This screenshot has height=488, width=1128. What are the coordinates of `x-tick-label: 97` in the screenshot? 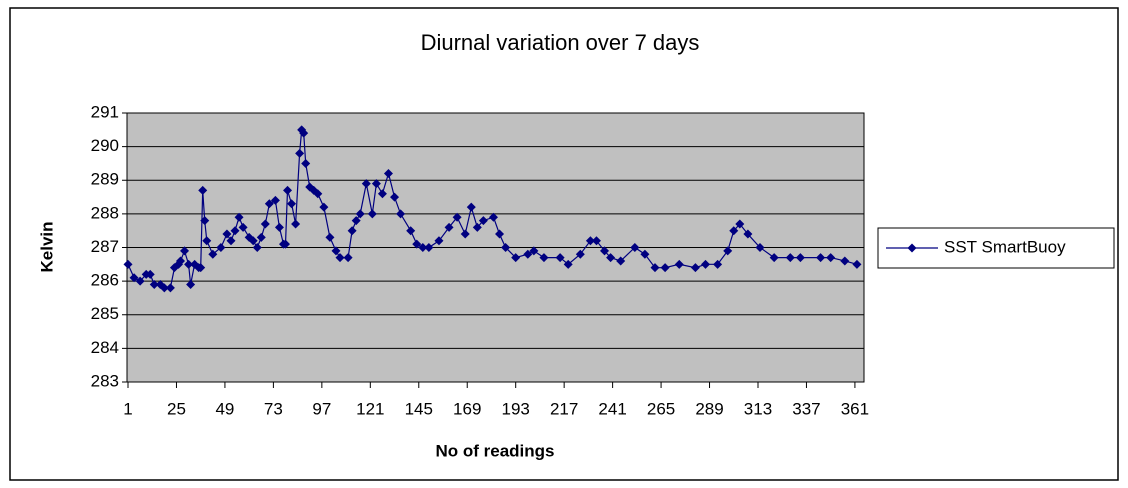 It's located at (321, 408).